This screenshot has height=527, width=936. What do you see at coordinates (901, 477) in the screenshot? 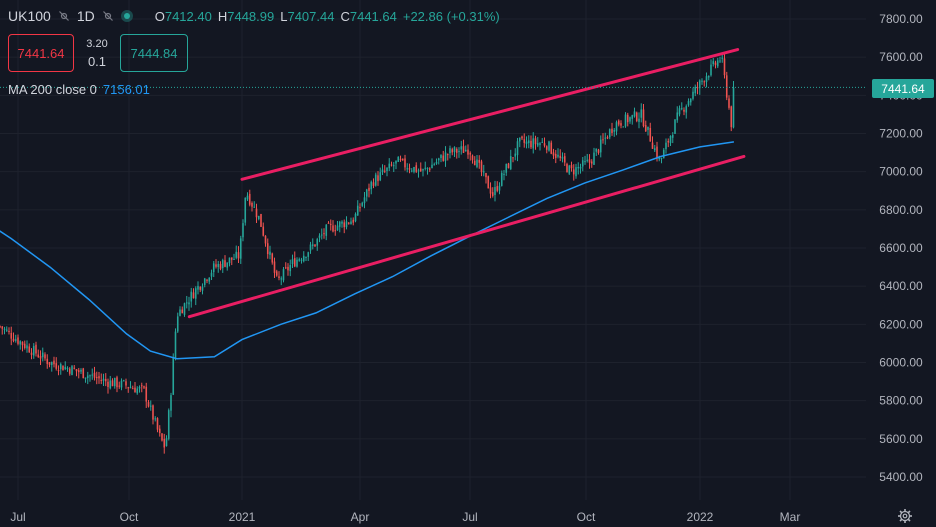
I see `y-tick-label: 5400.00` at bounding box center [901, 477].